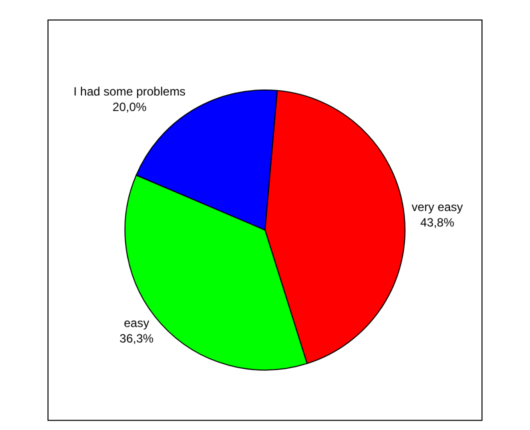 This screenshot has height=430, width=530. What do you see at coordinates (437, 207) in the screenshot?
I see `slice-label: very easy` at bounding box center [437, 207].